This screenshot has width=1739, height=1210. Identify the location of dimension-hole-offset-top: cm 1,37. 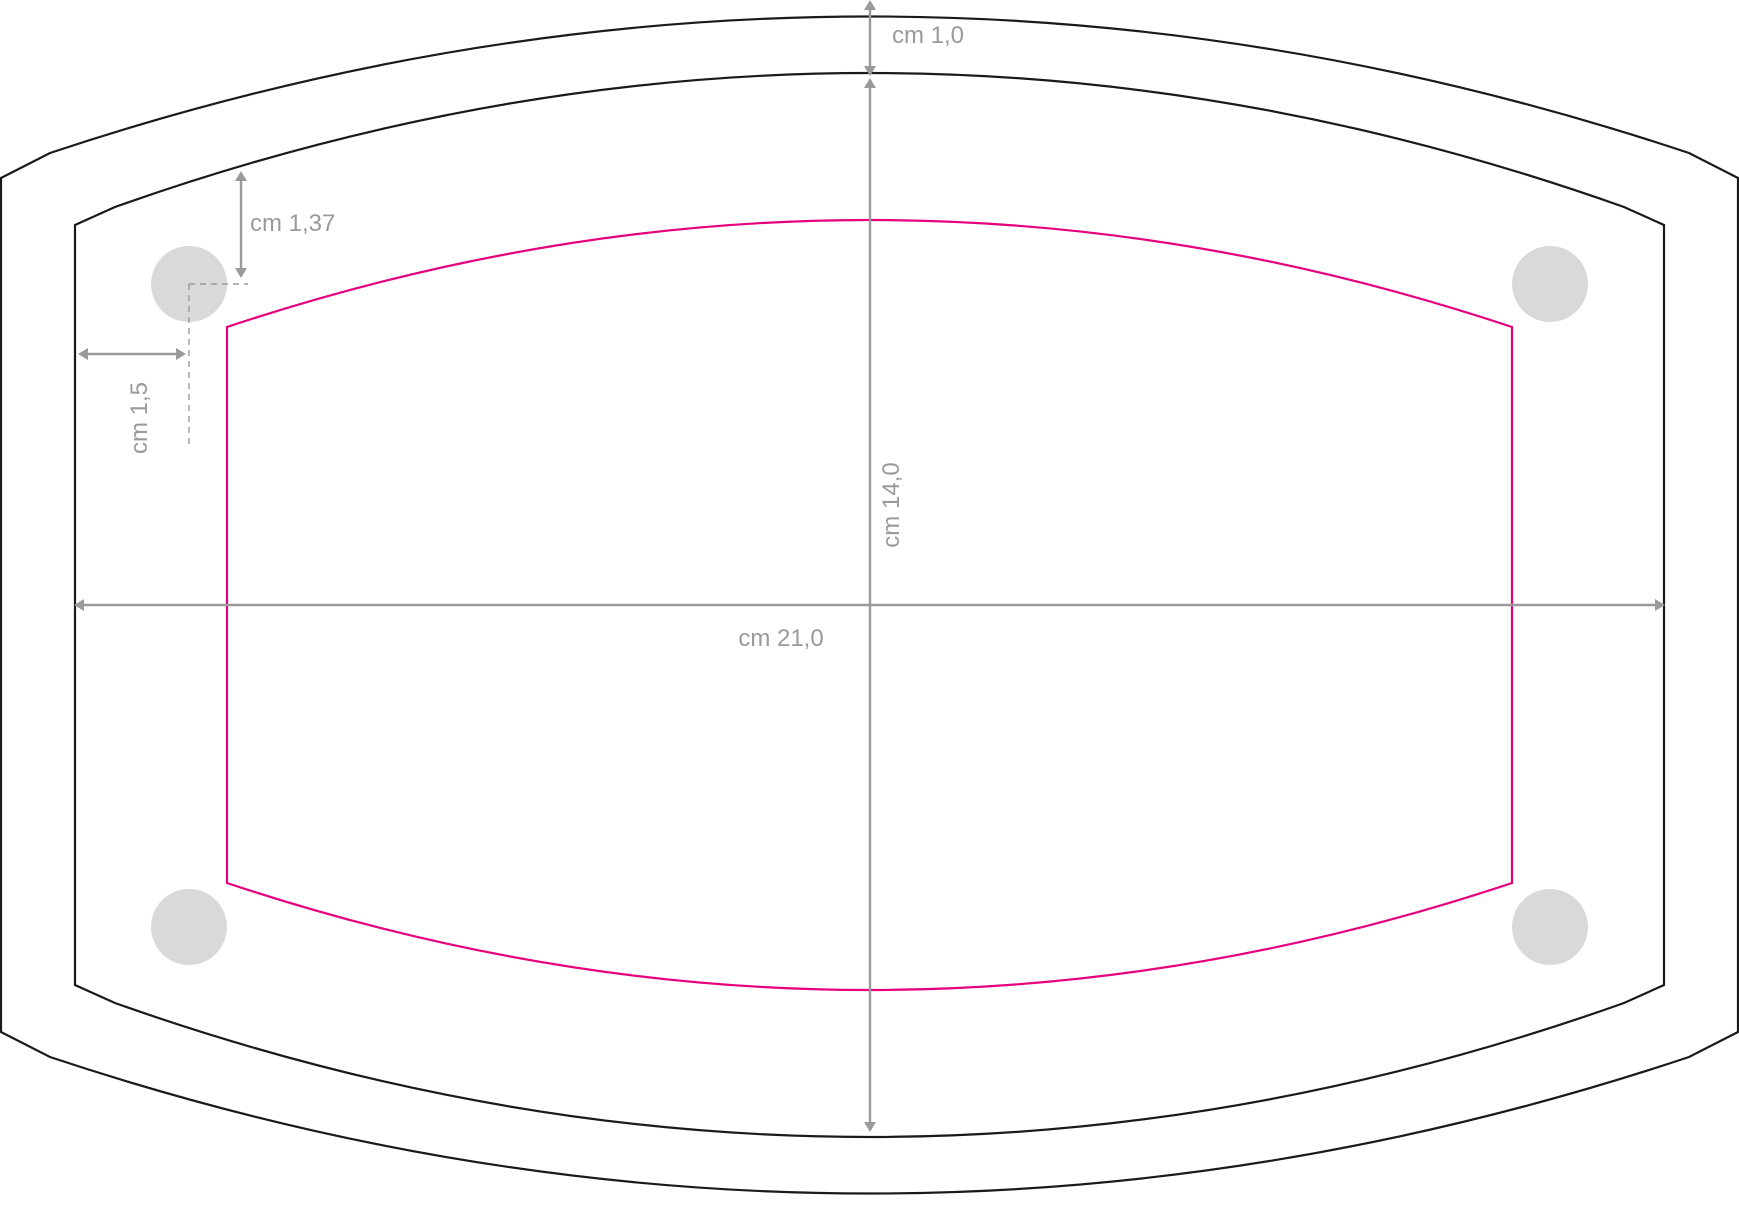
(285, 224).